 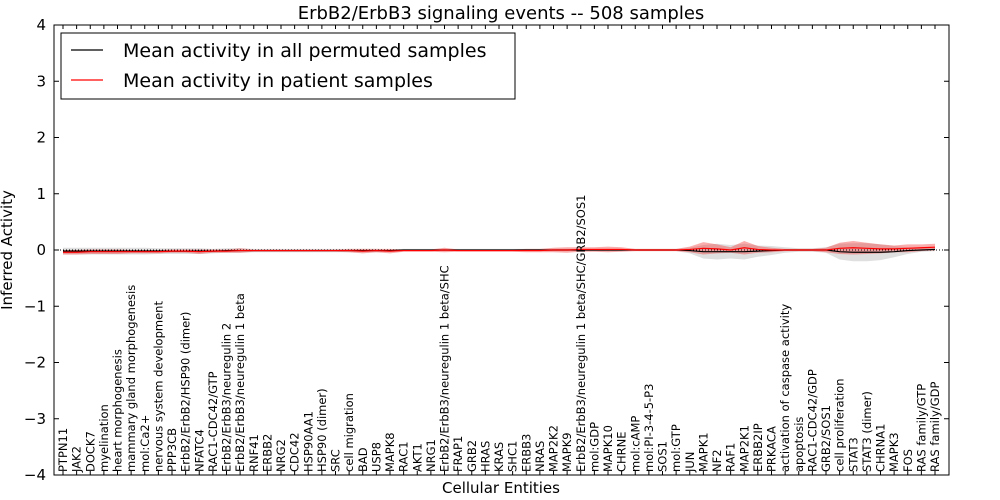 I want to click on x-tick-label: activation of caspase activity, so click(x=785, y=388).